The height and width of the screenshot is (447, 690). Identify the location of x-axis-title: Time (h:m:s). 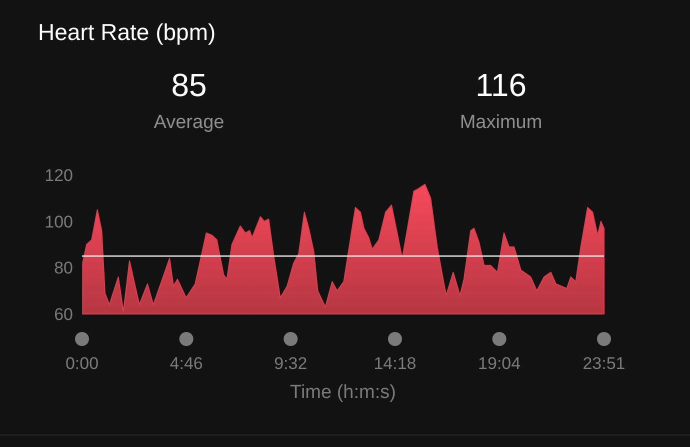
(343, 392).